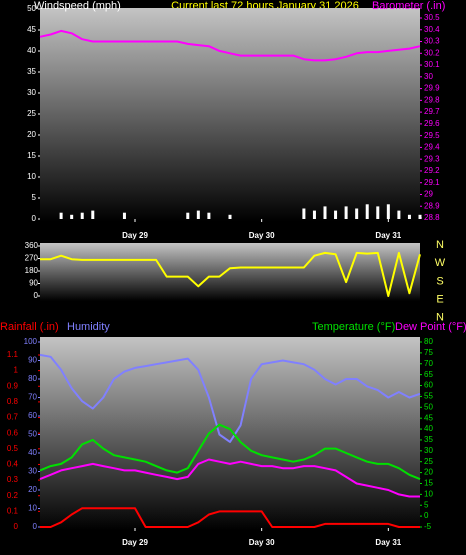  Describe the element at coordinates (432, 99) in the screenshot. I see `y-tick-label: 29.8` at that location.